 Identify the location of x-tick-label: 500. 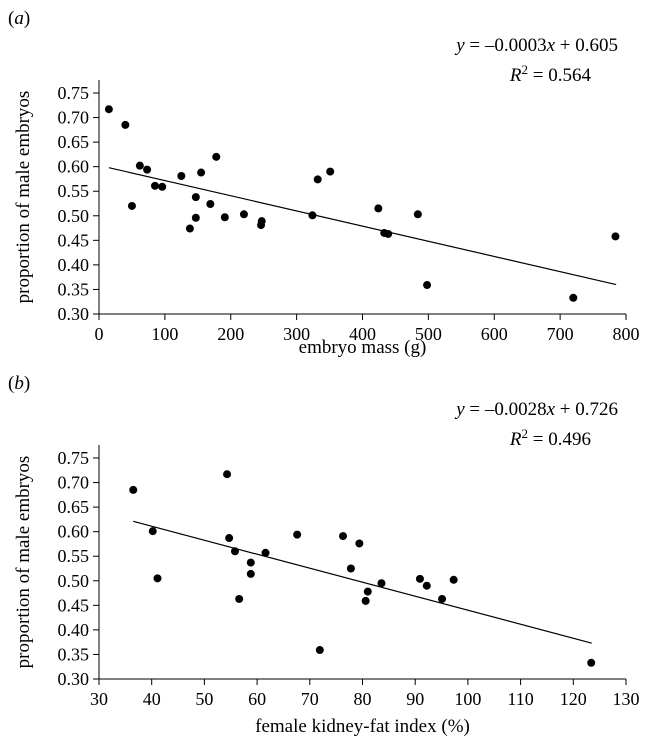
(428, 334).